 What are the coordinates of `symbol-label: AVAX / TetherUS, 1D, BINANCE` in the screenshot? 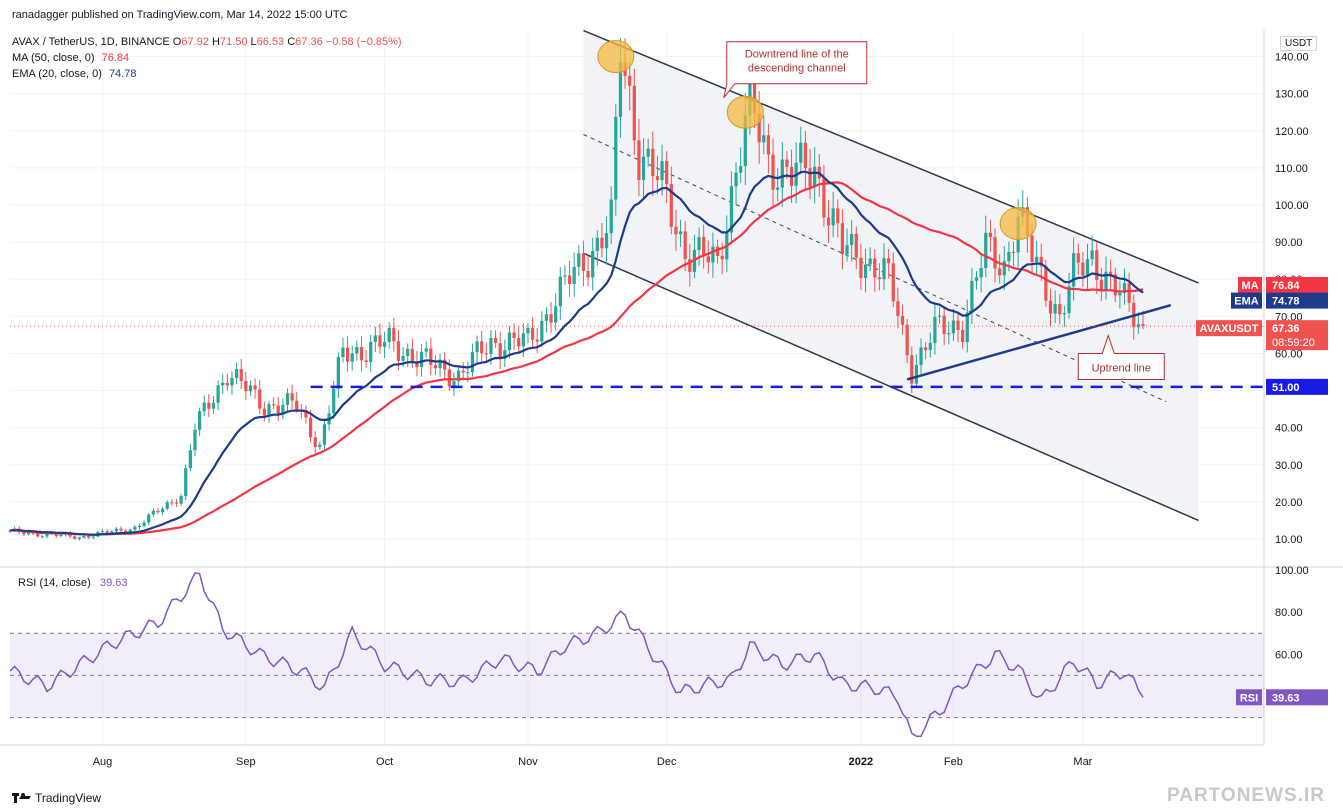 It's located at (91, 42).